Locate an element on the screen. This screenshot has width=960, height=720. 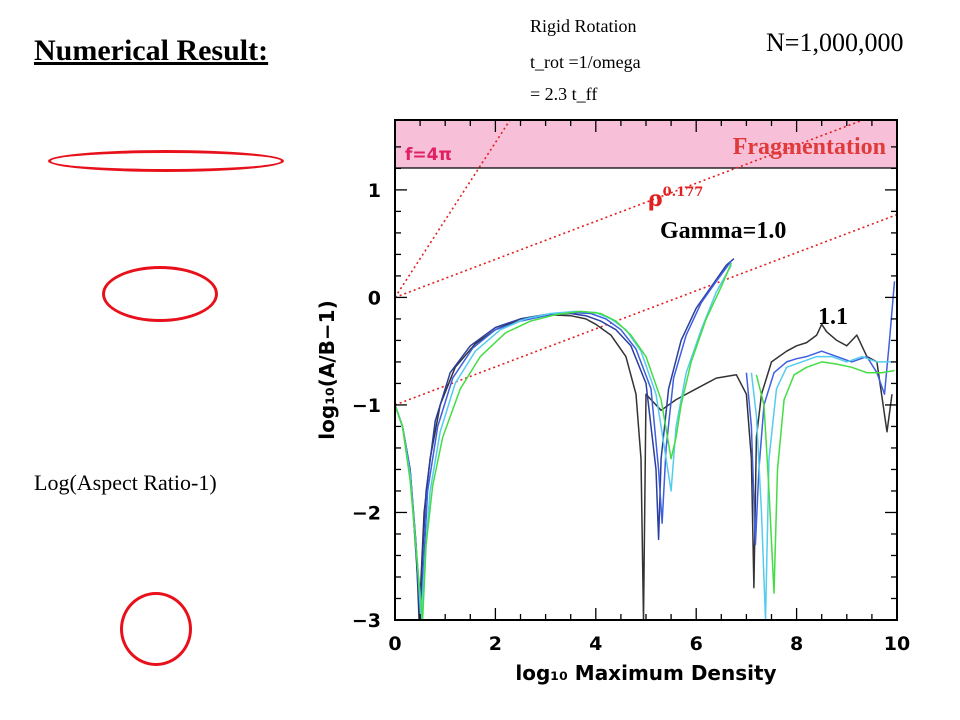
particle-count: N=1,000,000 is located at coordinates (835, 42).